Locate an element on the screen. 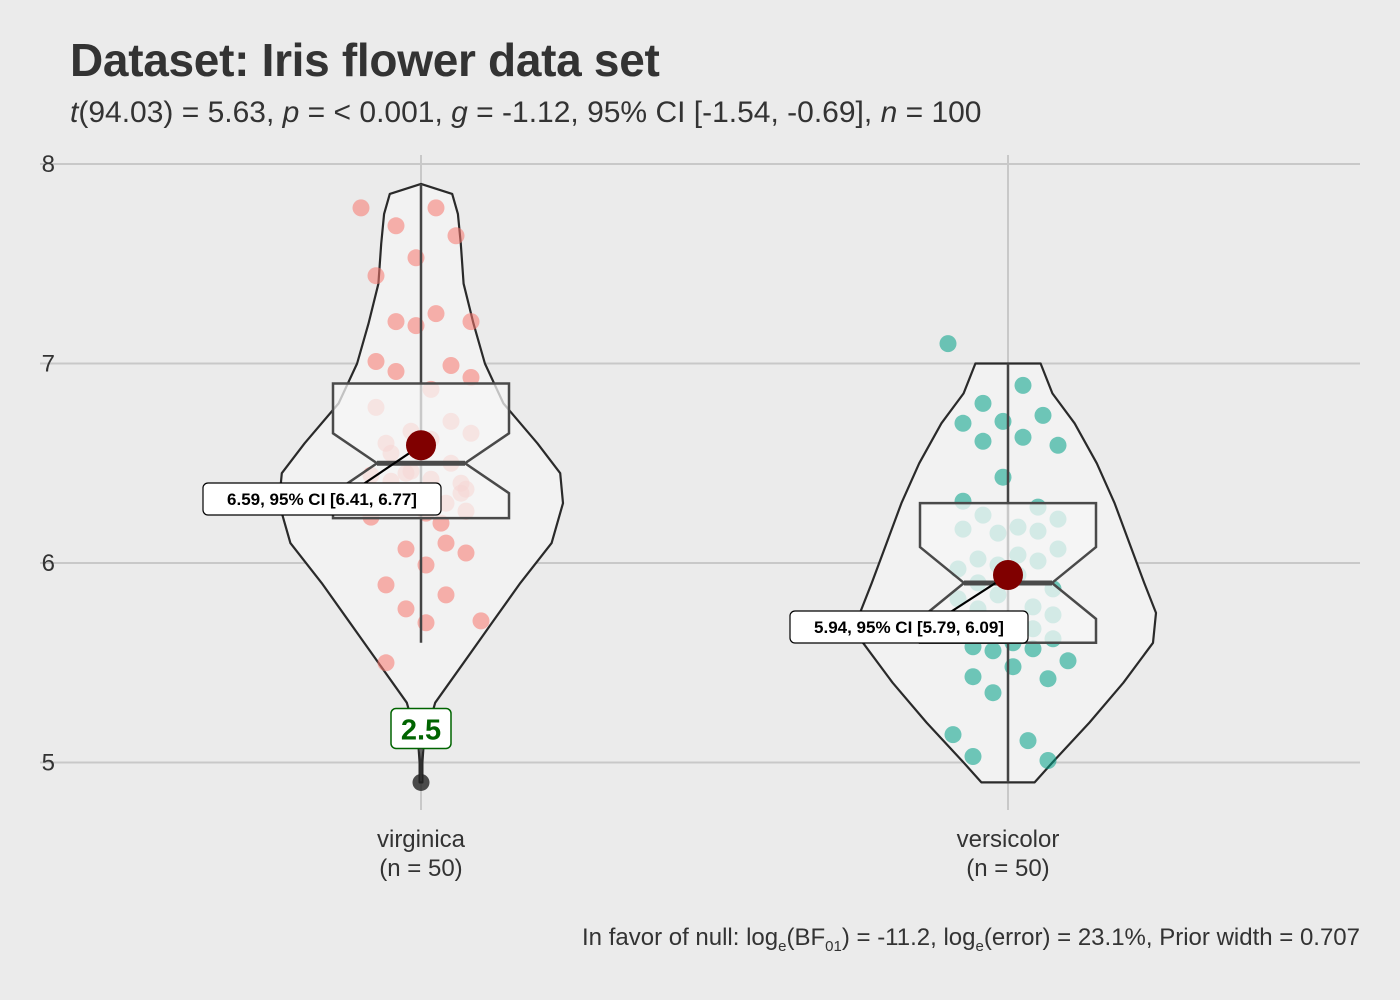  t-stat: (94.03) = 5.63, is located at coordinates (180, 112).